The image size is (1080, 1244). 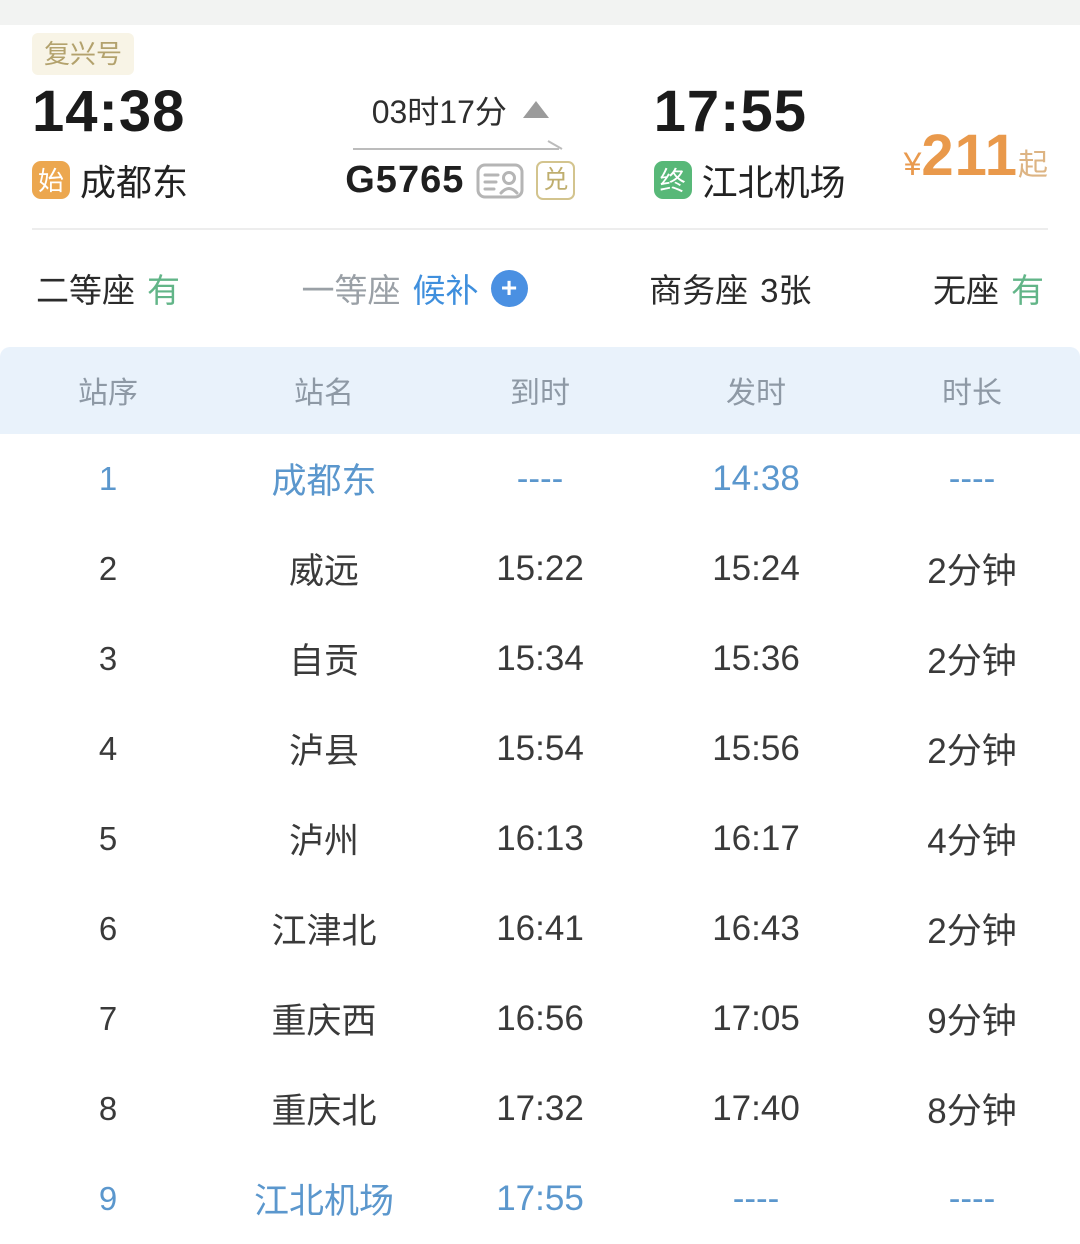 I want to click on timetable-row: 1 成都东 ---- 14:38 ----, so click(x=540, y=479).